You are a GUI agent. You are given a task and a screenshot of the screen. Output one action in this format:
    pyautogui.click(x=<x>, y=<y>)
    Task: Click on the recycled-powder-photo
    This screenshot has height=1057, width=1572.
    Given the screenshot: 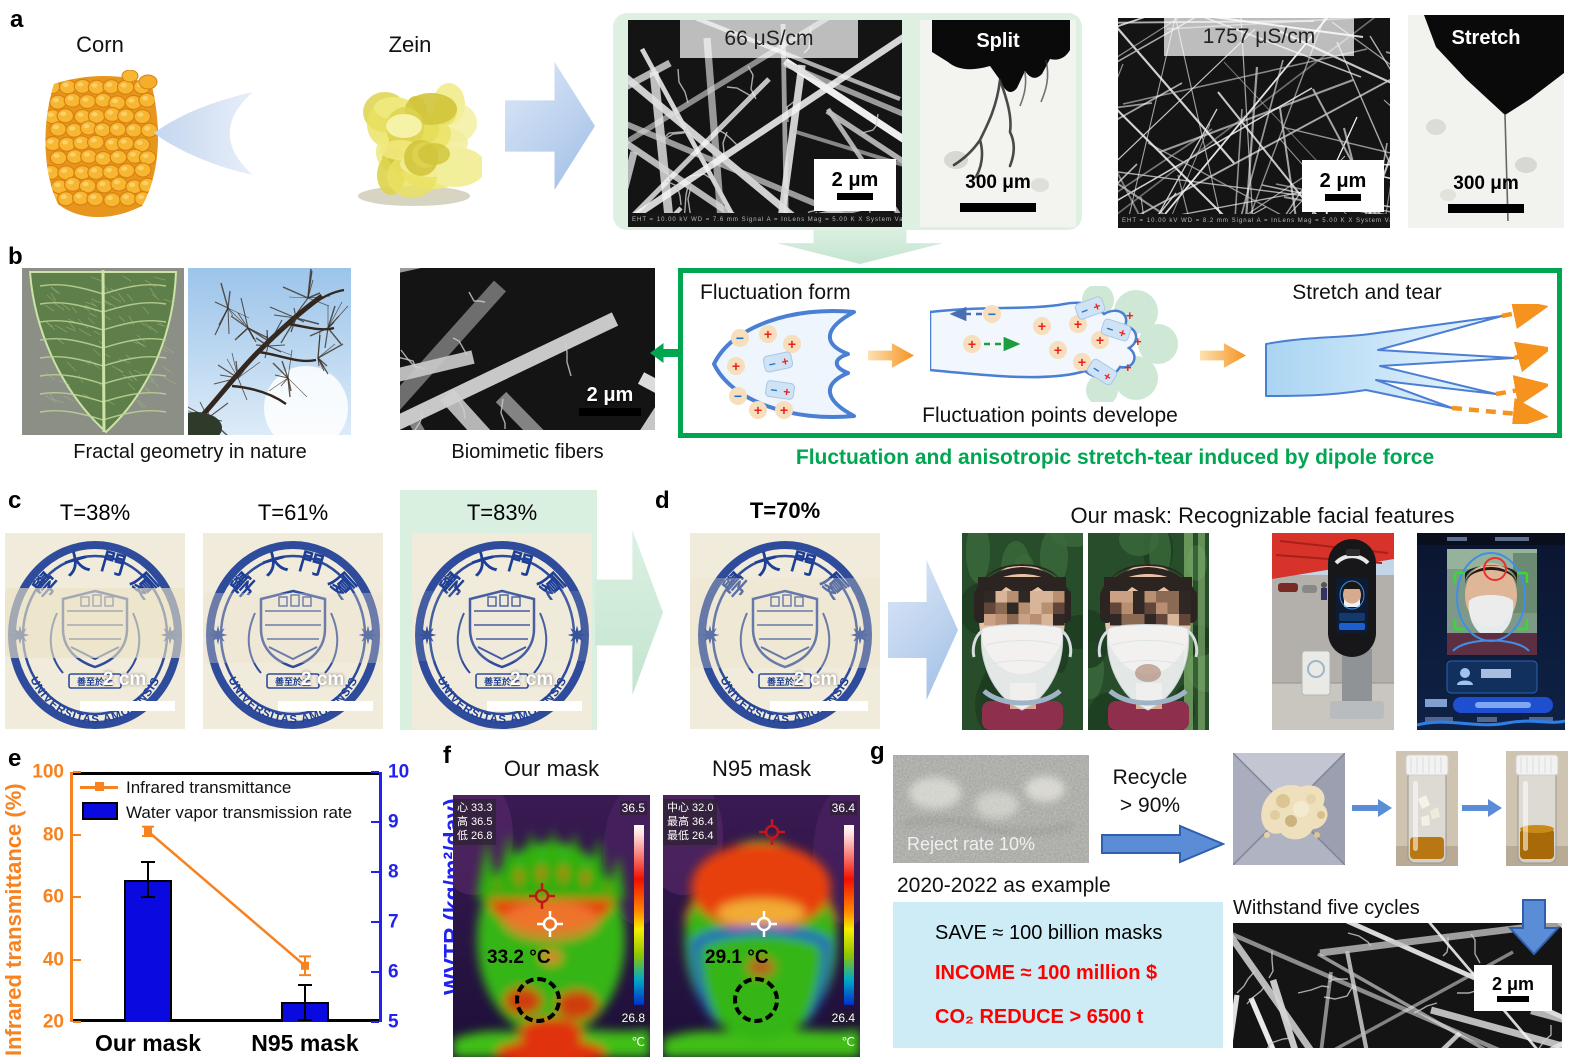 What is the action you would take?
    pyautogui.click(x=1289, y=809)
    